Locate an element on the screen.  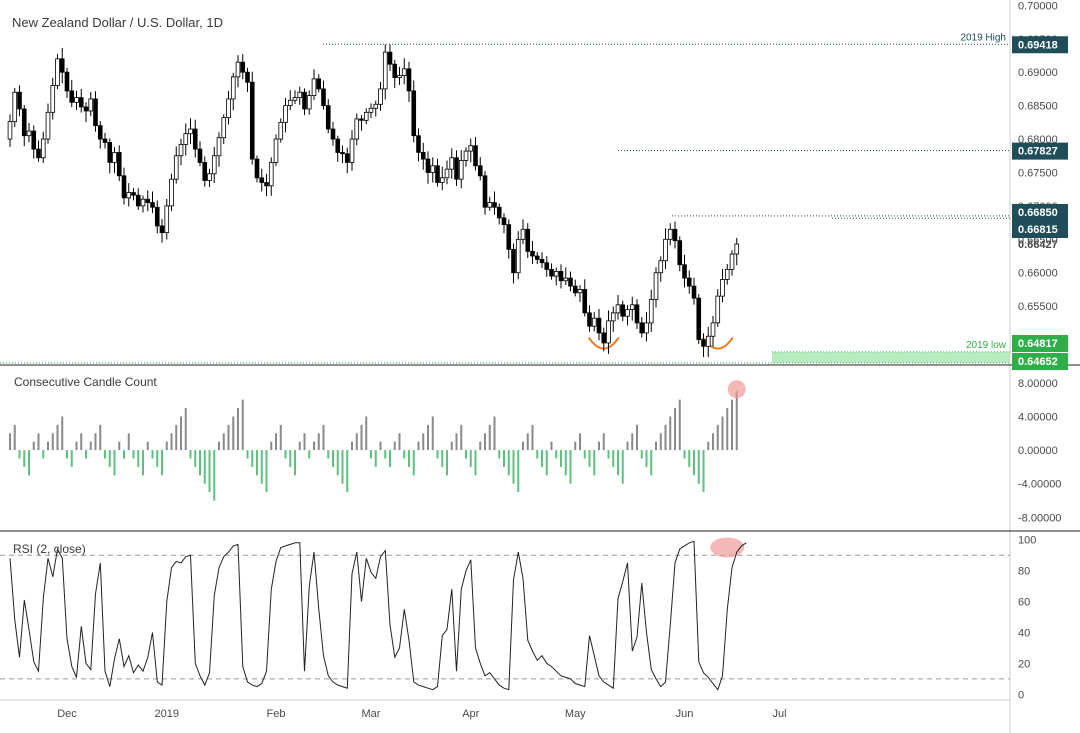
chart-title: New Zealand Dollar / U.S. Dollar, 1D is located at coordinates (117, 22).